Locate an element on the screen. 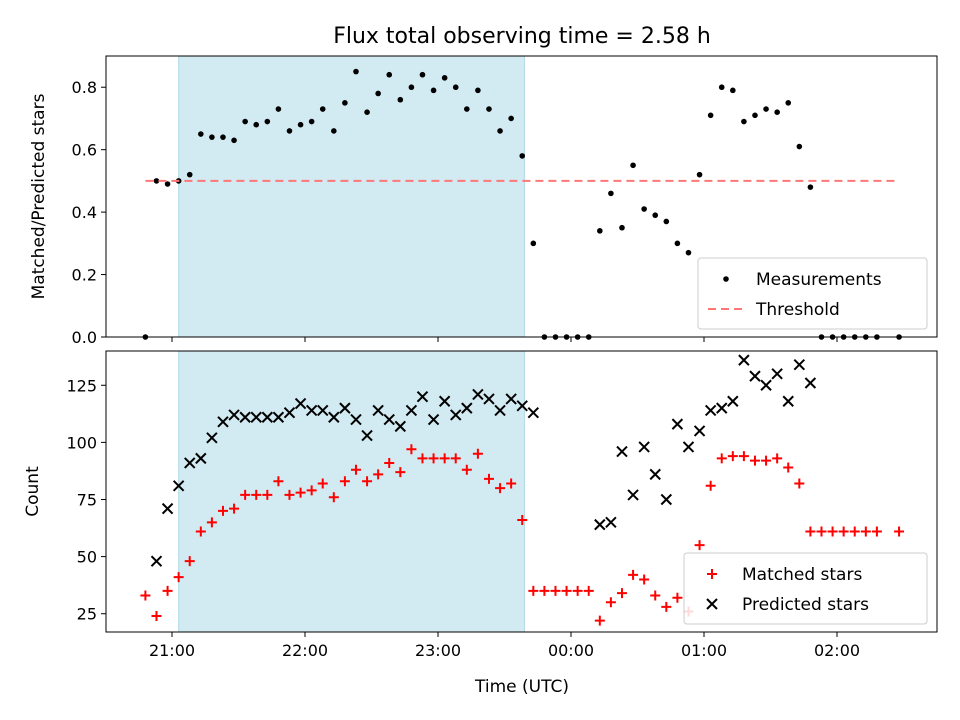 The height and width of the screenshot is (720, 960). legend-box is located at coordinates (812, 293).